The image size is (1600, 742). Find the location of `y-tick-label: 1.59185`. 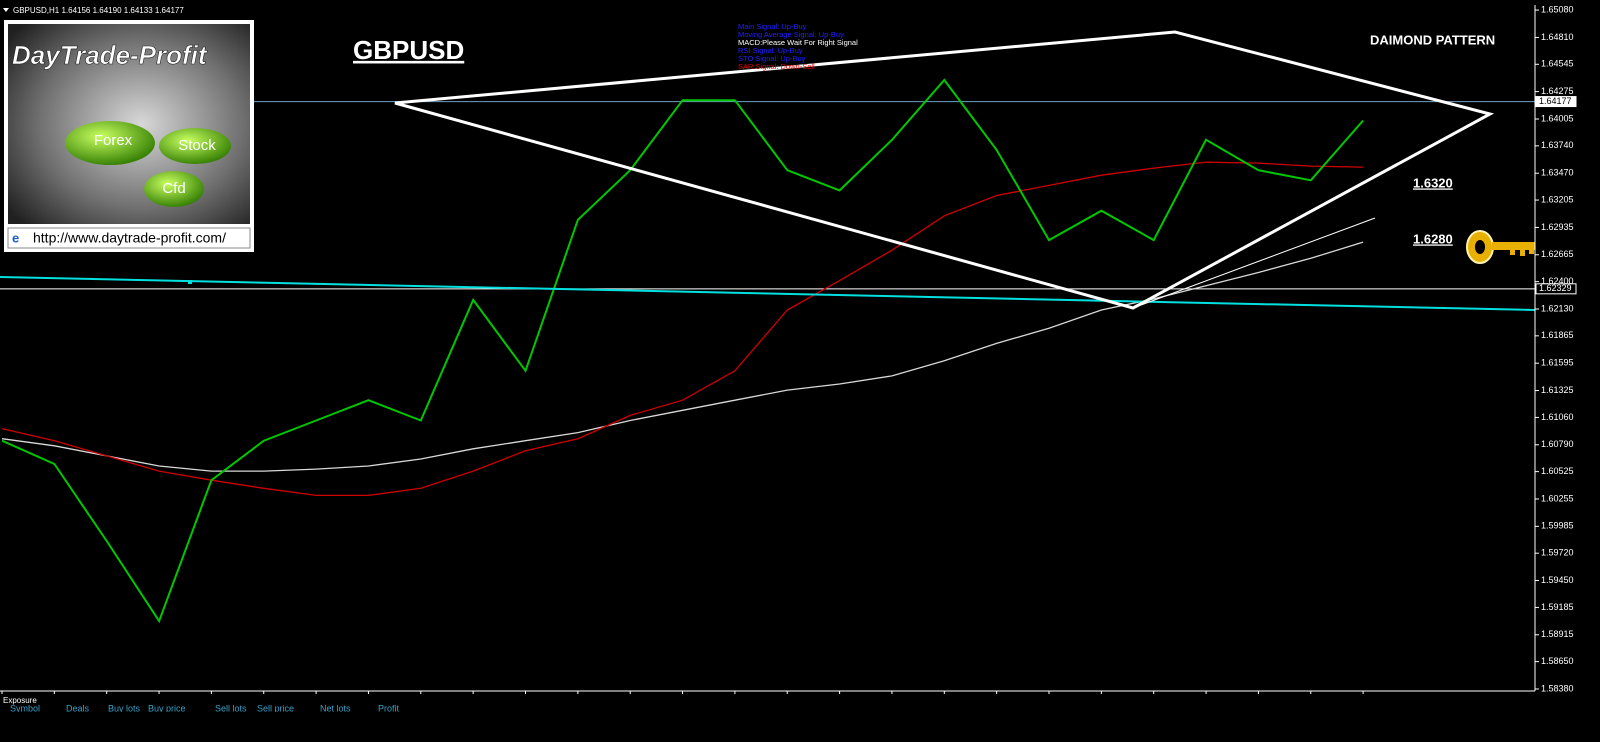

y-tick-label: 1.59185 is located at coordinates (1557, 607).